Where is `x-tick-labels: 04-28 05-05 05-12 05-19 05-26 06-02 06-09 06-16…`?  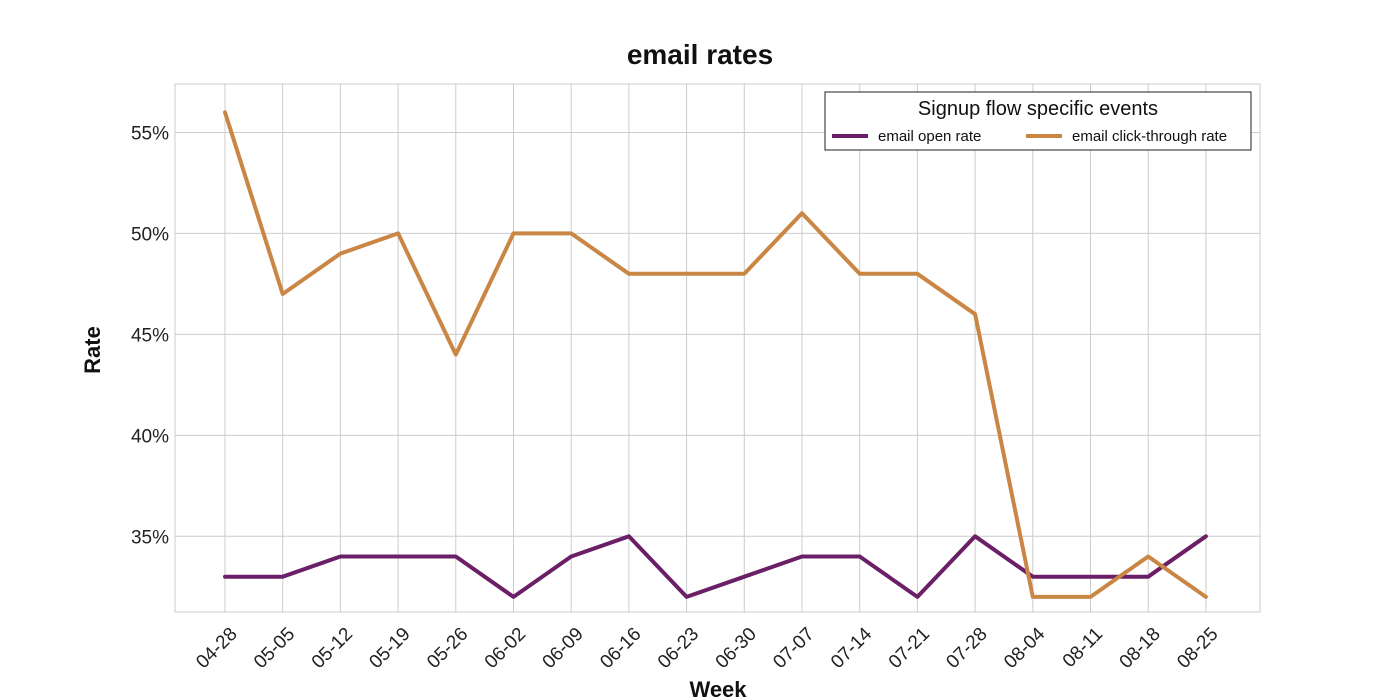
x-tick-labels: 04-28 05-05 05-12 05-19 05-26 06-02 06-09 06-16… is located at coordinates (707, 648).